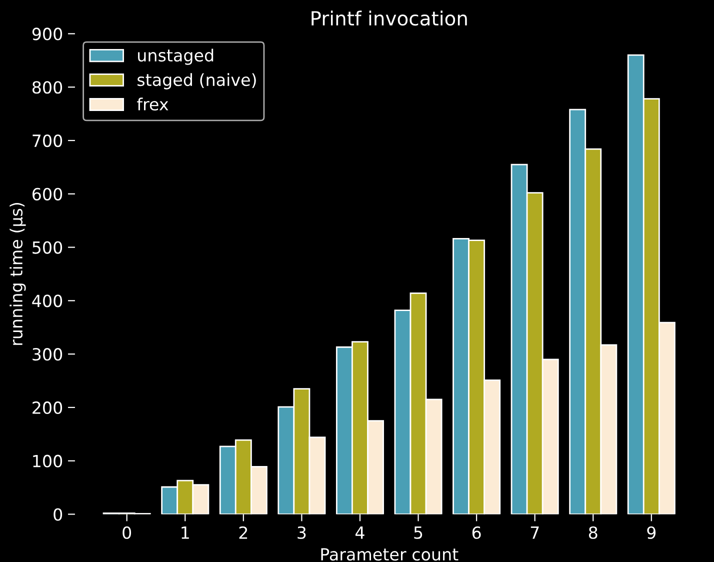  What do you see at coordinates (176, 56) in the screenshot?
I see `legend-label: unstaged` at bounding box center [176, 56].